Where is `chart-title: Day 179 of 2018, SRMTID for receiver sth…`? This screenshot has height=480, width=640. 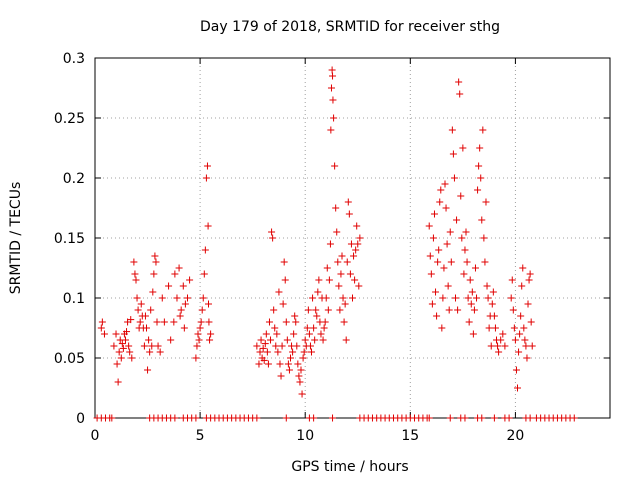 chart-title: Day 179 of 2018, SRMTID for receiver sth… is located at coordinates (350, 27).